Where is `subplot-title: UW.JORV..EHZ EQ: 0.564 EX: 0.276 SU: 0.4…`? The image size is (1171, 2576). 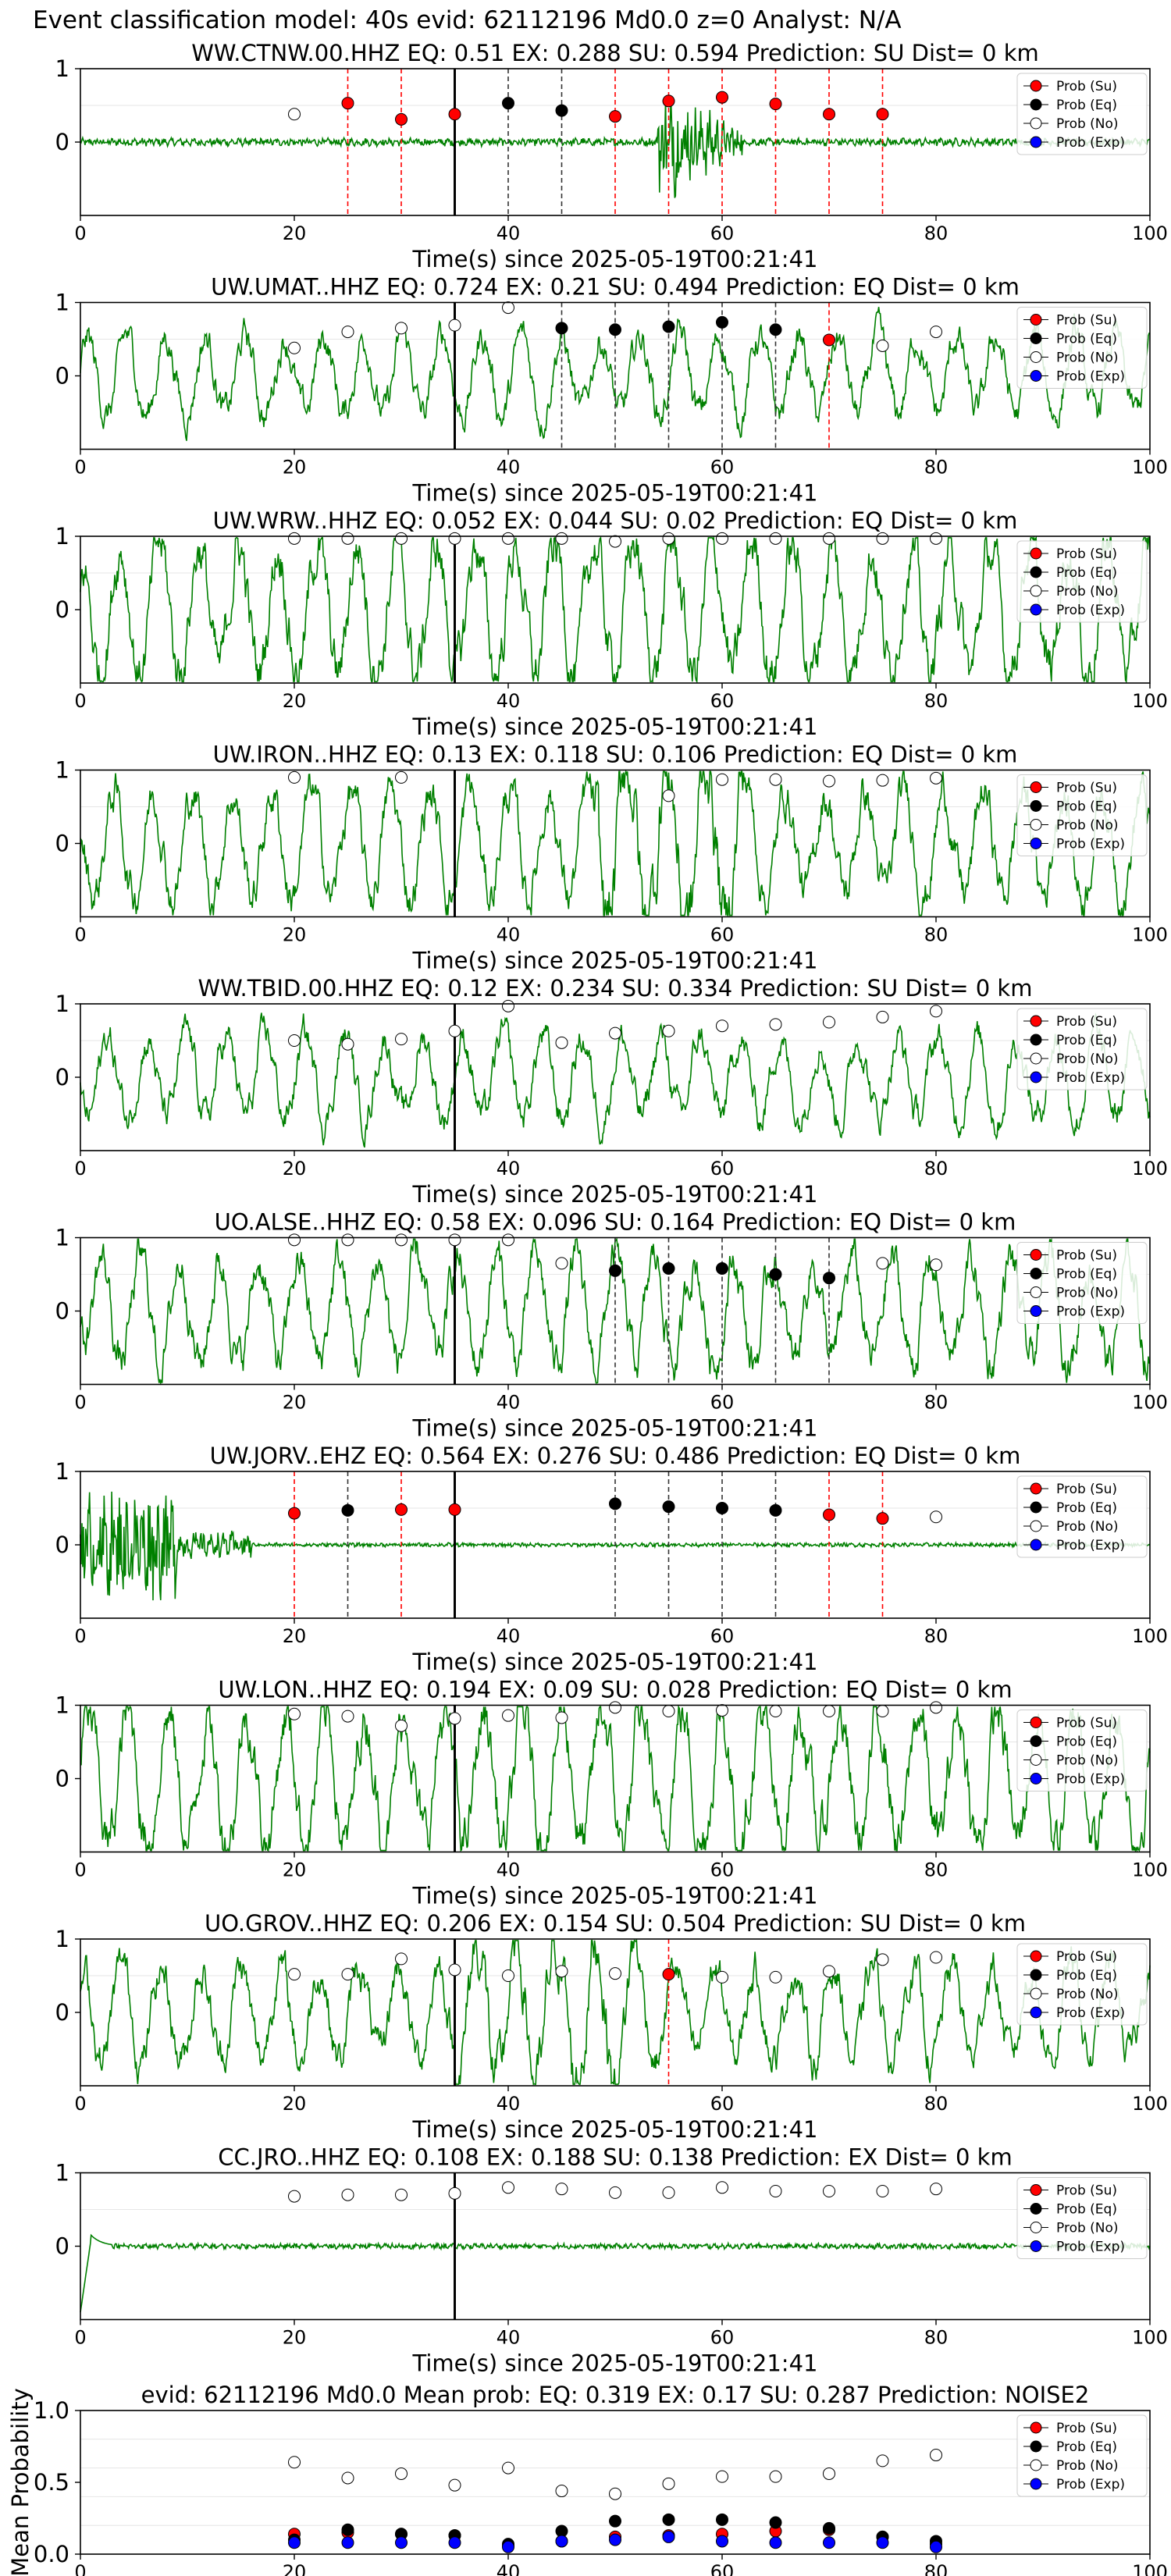
subplot-title: UW.JORV..EHZ EQ: 0.564 EX: 0.276 SU: 0.4… is located at coordinates (615, 1456).